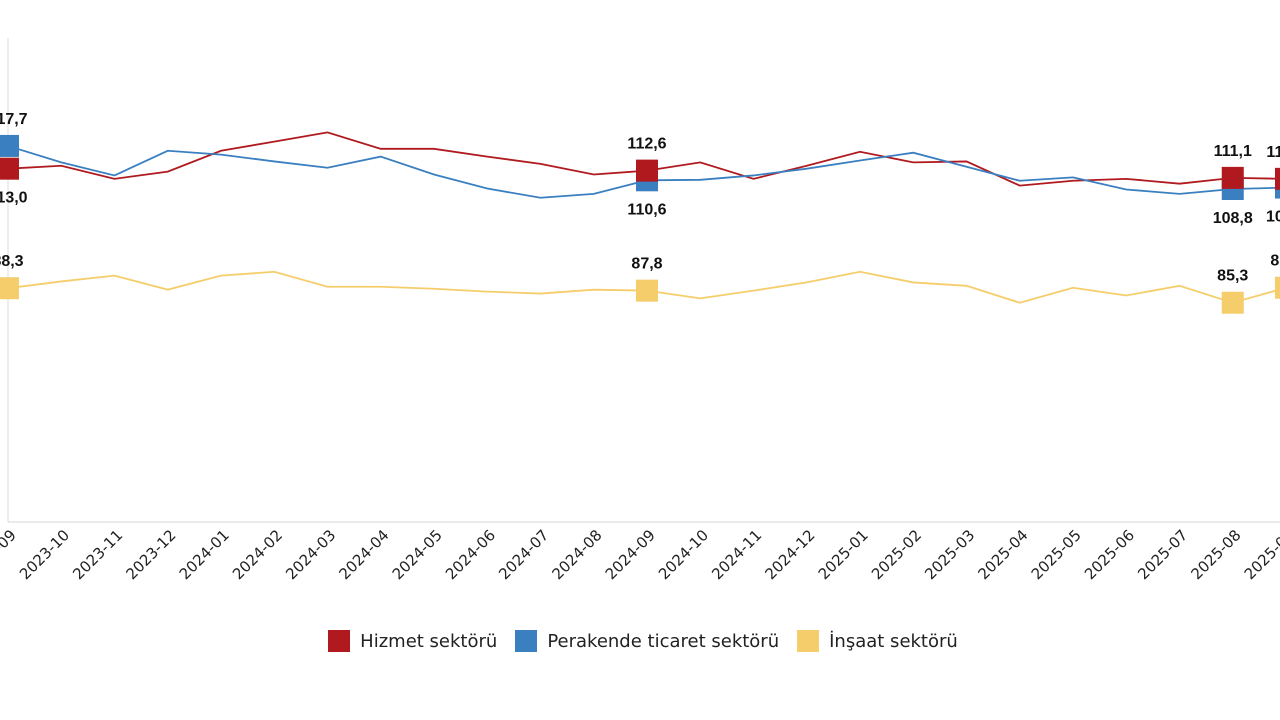 The image size is (1280, 720). I want to click on x-tick-label: 2024-05, so click(417, 554).